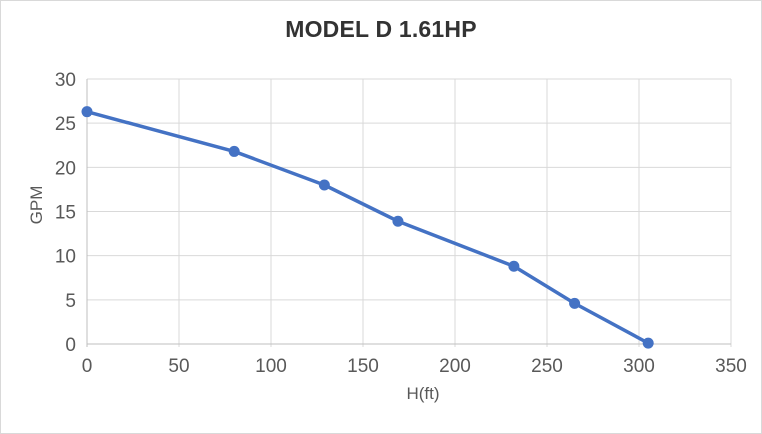  I want to click on y-tick-label: 5, so click(70, 301).